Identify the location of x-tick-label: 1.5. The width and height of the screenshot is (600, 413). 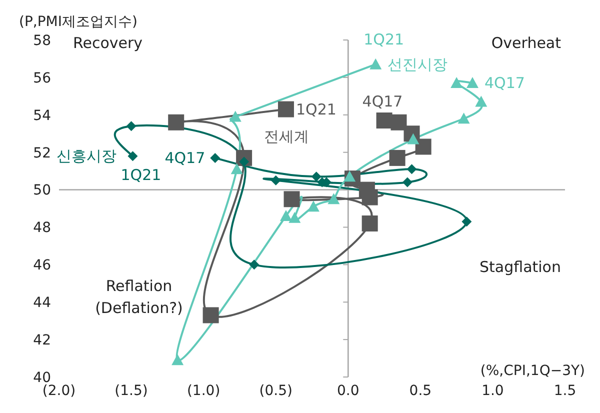
(565, 390).